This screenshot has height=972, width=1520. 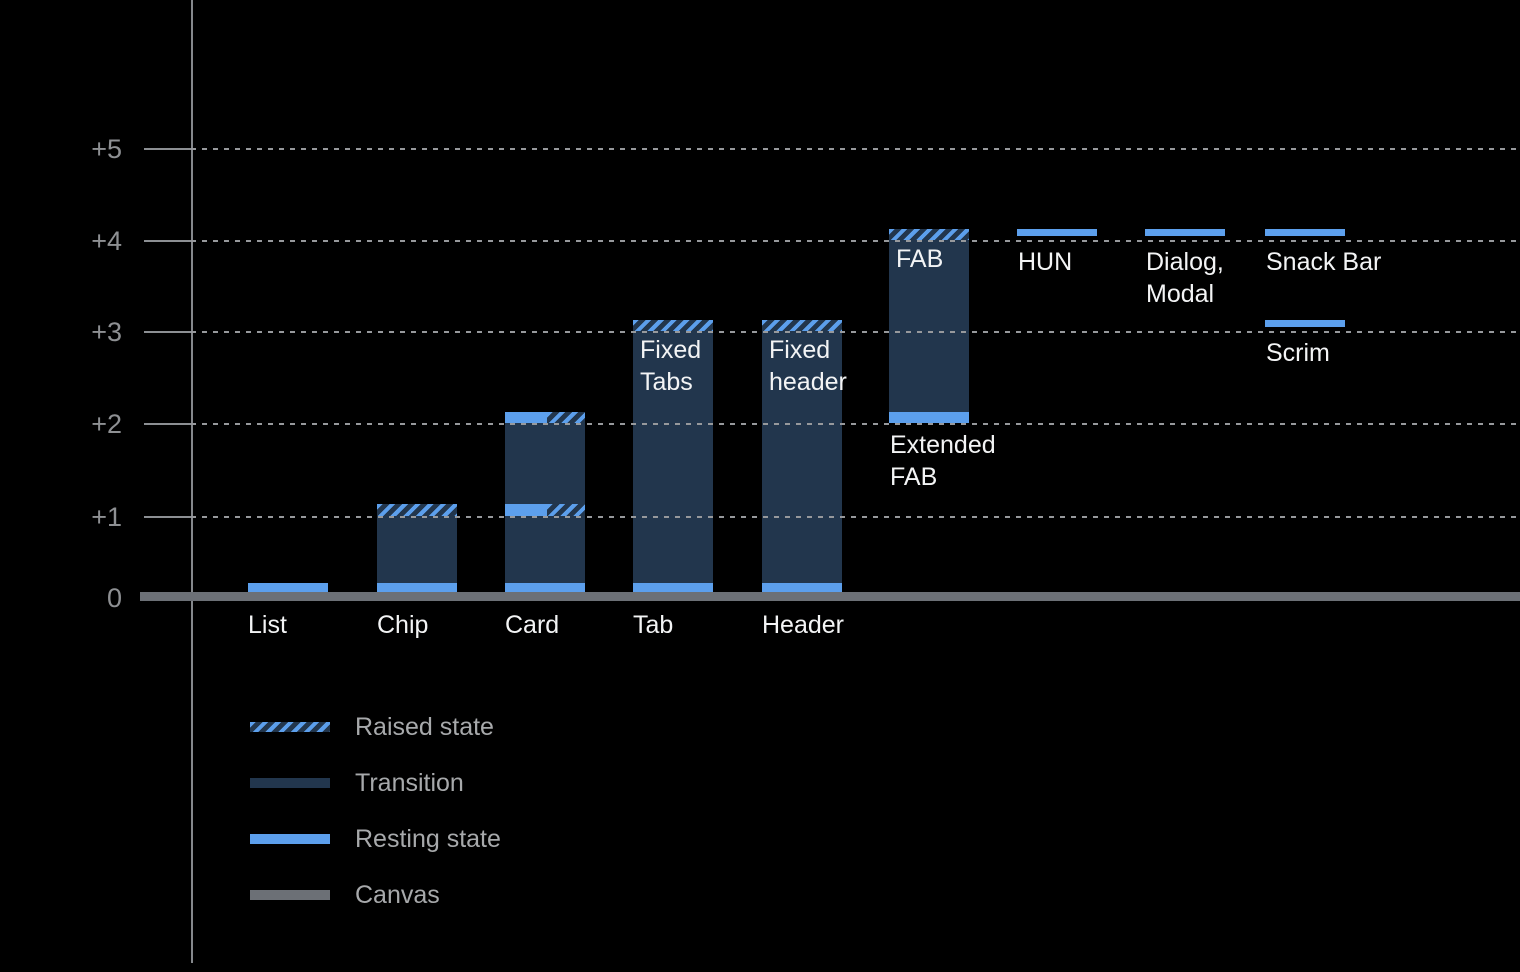 What do you see at coordinates (106, 241) in the screenshot?
I see `y-tick-label: +4` at bounding box center [106, 241].